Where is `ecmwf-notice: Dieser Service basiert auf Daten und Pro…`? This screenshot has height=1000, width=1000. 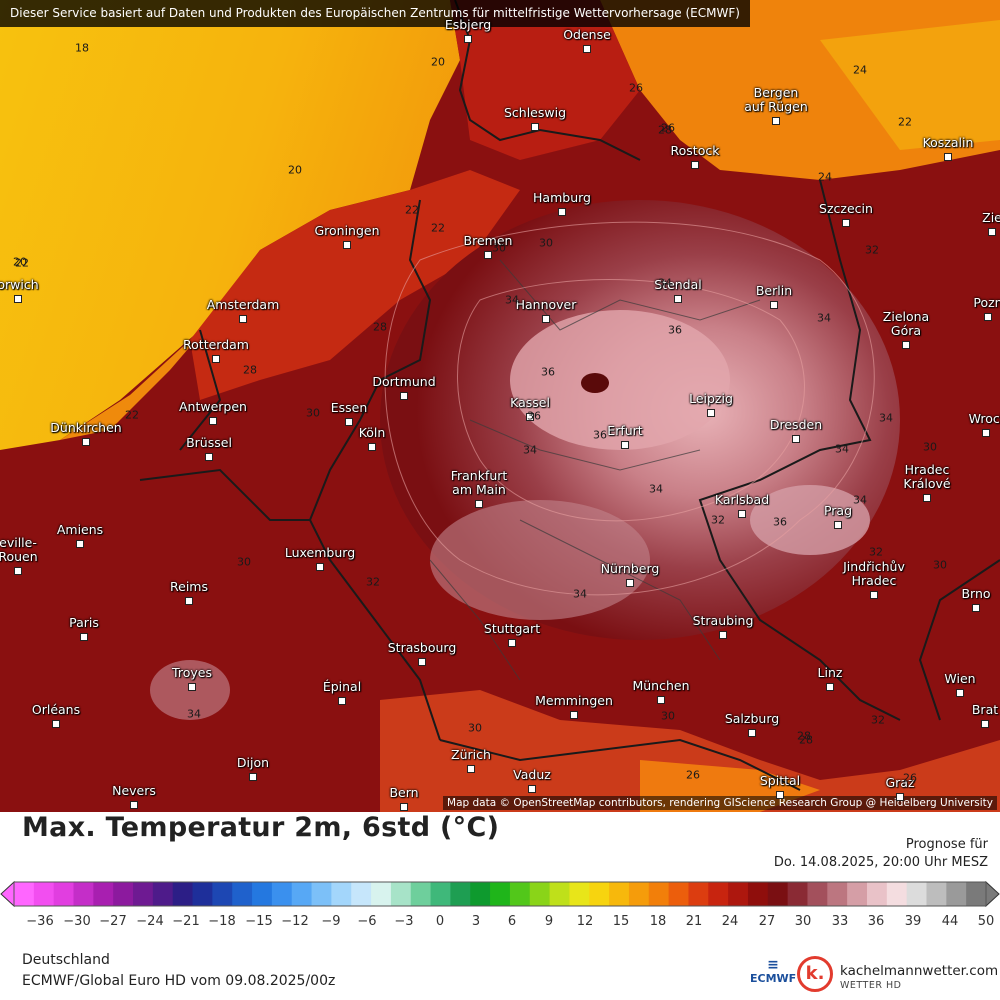
ecmwf-notice: Dieser Service basiert auf Daten und Pro… is located at coordinates (375, 13).